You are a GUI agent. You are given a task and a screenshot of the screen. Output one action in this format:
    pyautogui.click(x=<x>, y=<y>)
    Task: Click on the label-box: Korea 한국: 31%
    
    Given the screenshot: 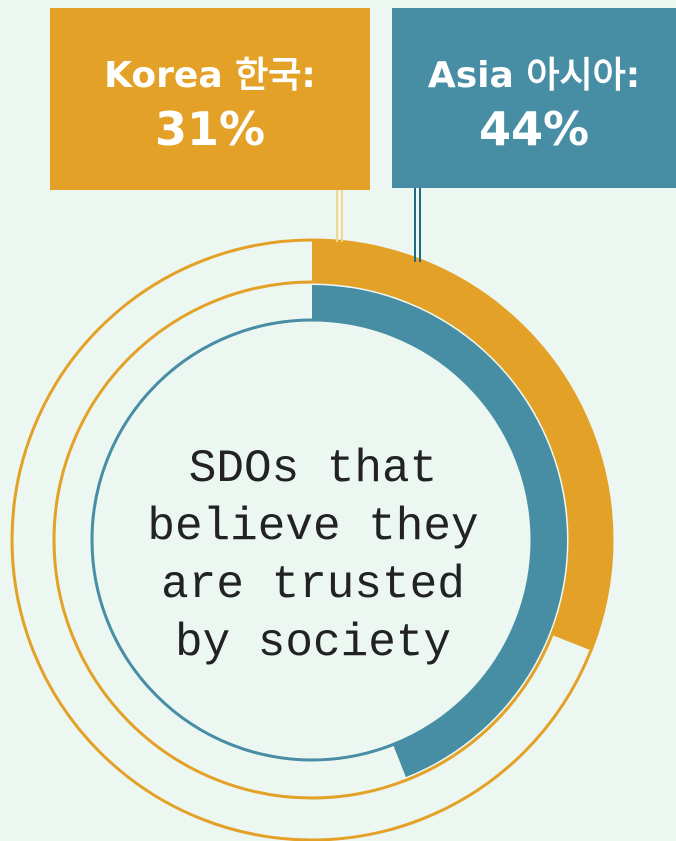 What is the action you would take?
    pyautogui.click(x=210, y=99)
    